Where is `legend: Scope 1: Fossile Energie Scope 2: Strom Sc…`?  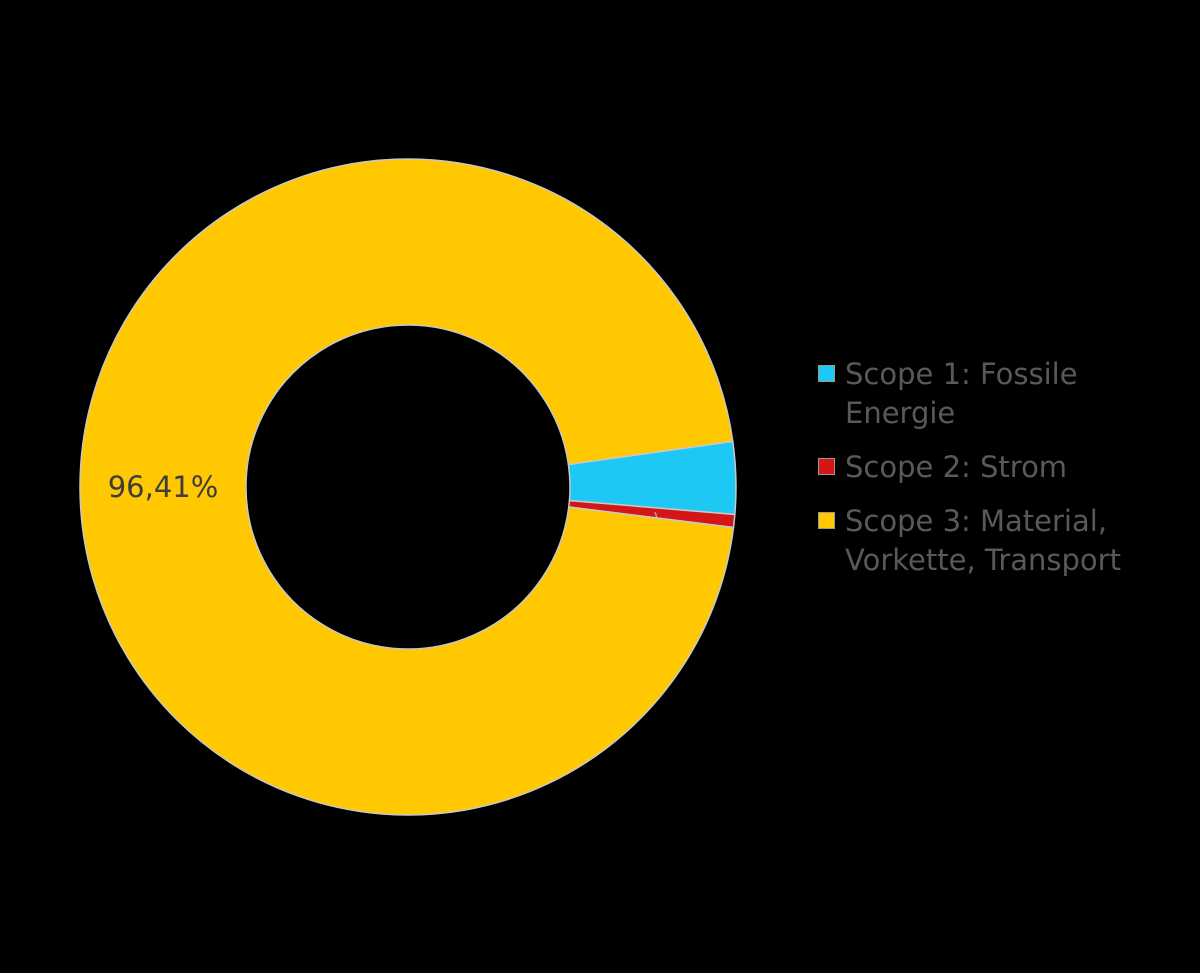
legend: Scope 1: Fossile Energie Scope 2: Strom Sc… is located at coordinates (995, 475).